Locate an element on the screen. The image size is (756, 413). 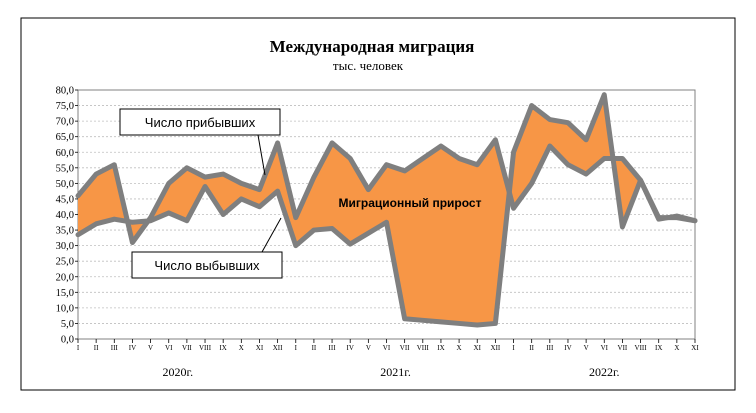
y-tick-label: 5,0 is located at coordinates (67, 324).